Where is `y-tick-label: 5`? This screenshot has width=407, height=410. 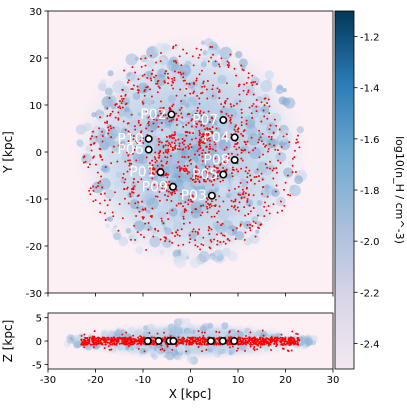
y-tick-label: 5 is located at coordinates (39, 319).